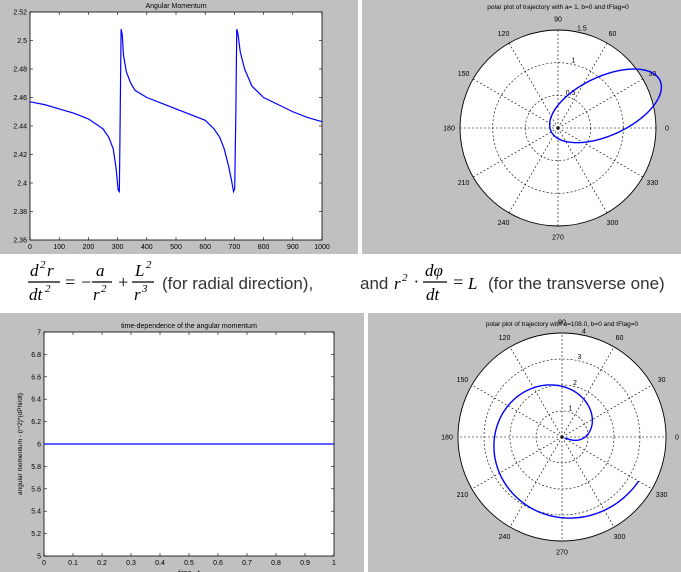  Describe the element at coordinates (374, 283) in the screenshot. I see `and-label: and` at that location.